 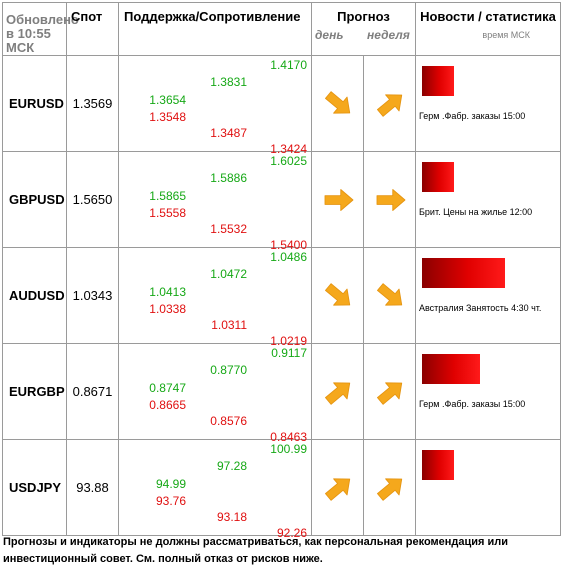 I want to click on support-level-3: 1.4170, so click(x=288, y=65).